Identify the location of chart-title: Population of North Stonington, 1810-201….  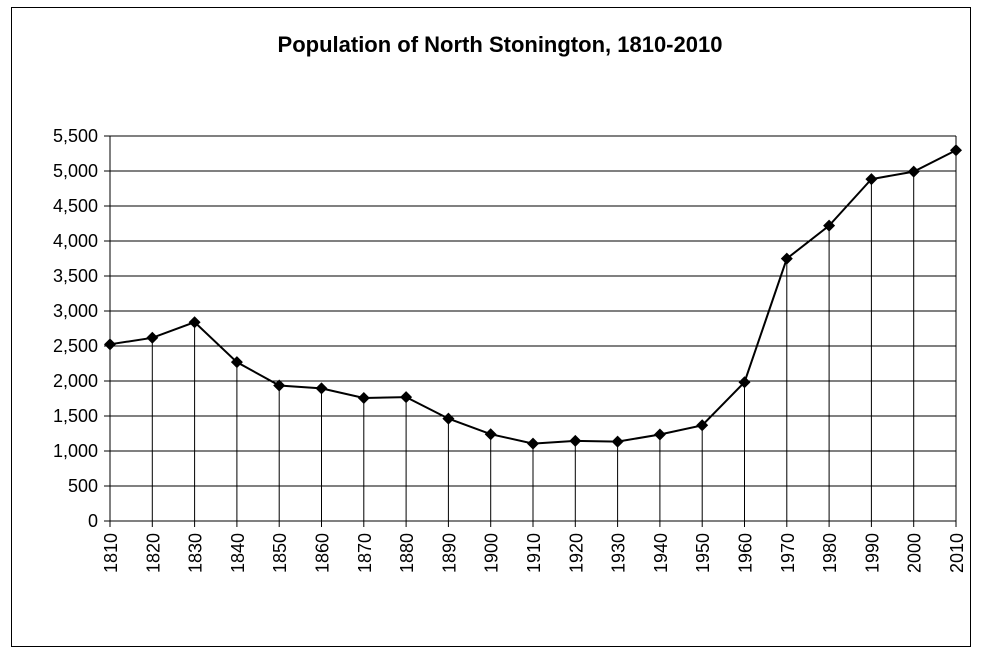
(500, 44).